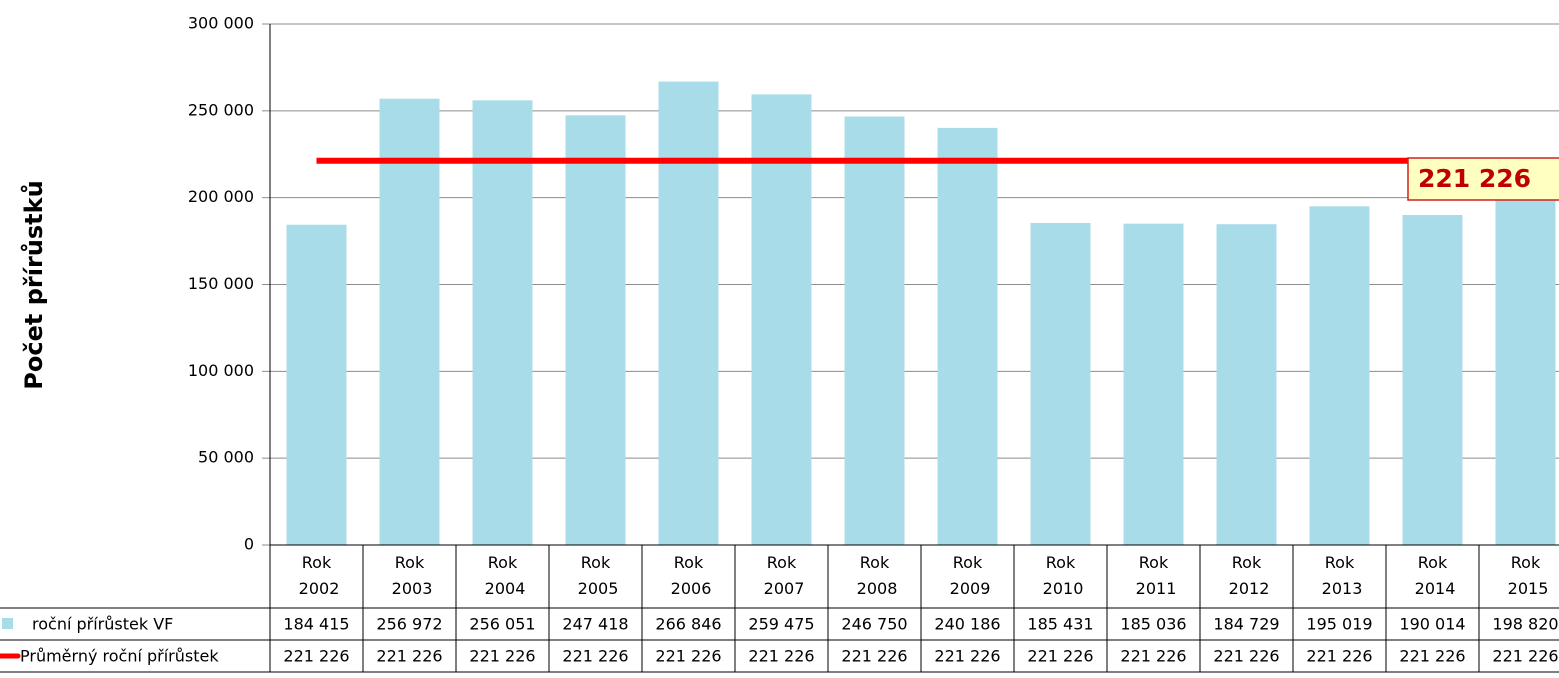  Describe the element at coordinates (1154, 575) in the screenshot. I see `x-tick-label: Rok 2011` at that location.